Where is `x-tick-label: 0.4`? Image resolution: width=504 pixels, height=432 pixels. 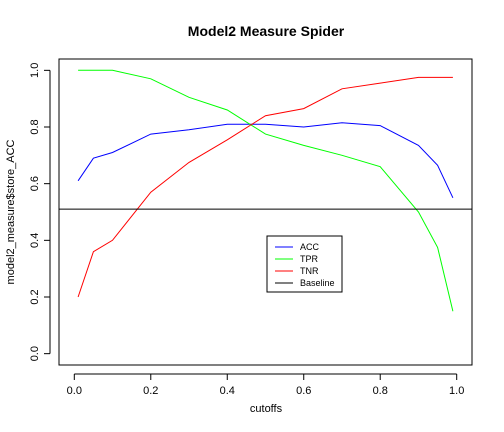 x-tick-label: 0.4 is located at coordinates (227, 391).